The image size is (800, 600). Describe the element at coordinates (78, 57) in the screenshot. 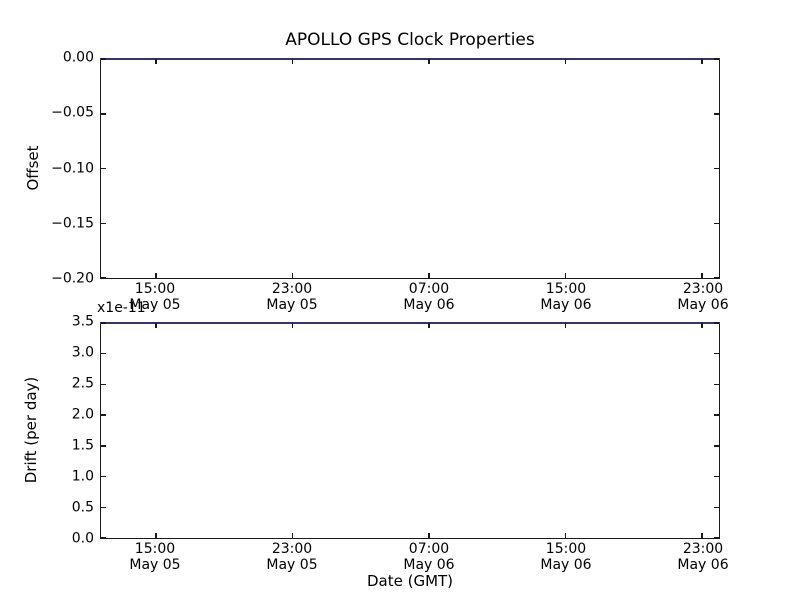

I see `y-tick-label: 0.00` at that location.